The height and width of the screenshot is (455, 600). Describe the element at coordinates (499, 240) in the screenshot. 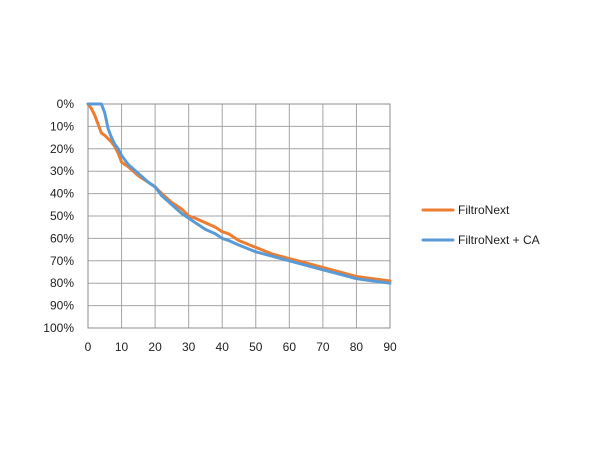

I see `legend-label: FiltroNext + CA` at that location.